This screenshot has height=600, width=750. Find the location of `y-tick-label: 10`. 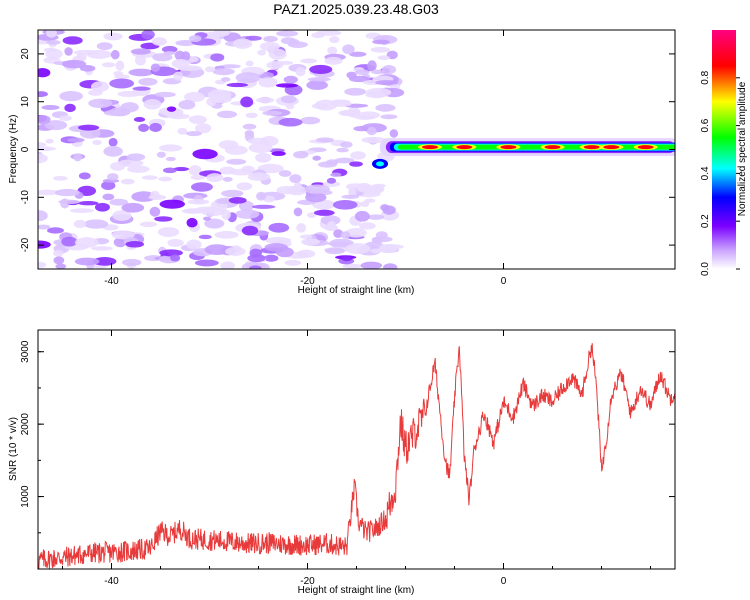

y-tick-label: 10 is located at coordinates (25, 102).